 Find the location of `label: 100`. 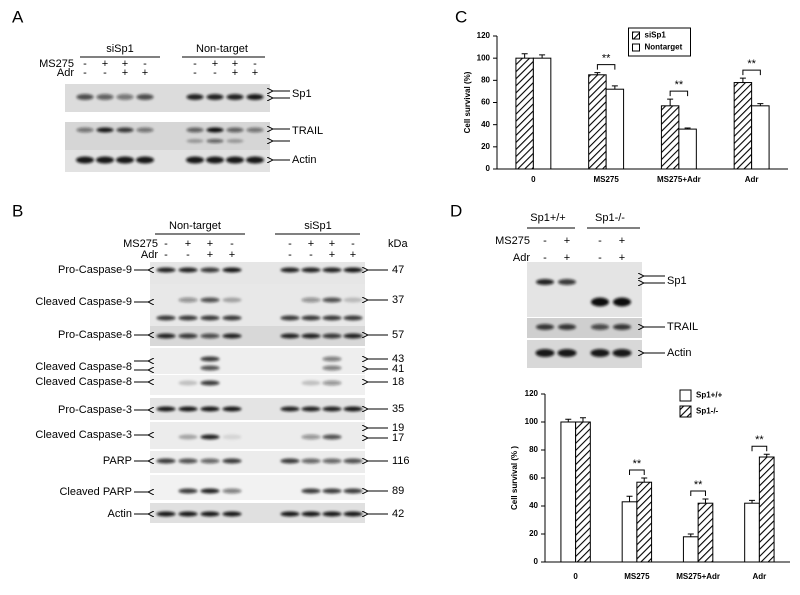

label: 100 is located at coordinates (484, 57).